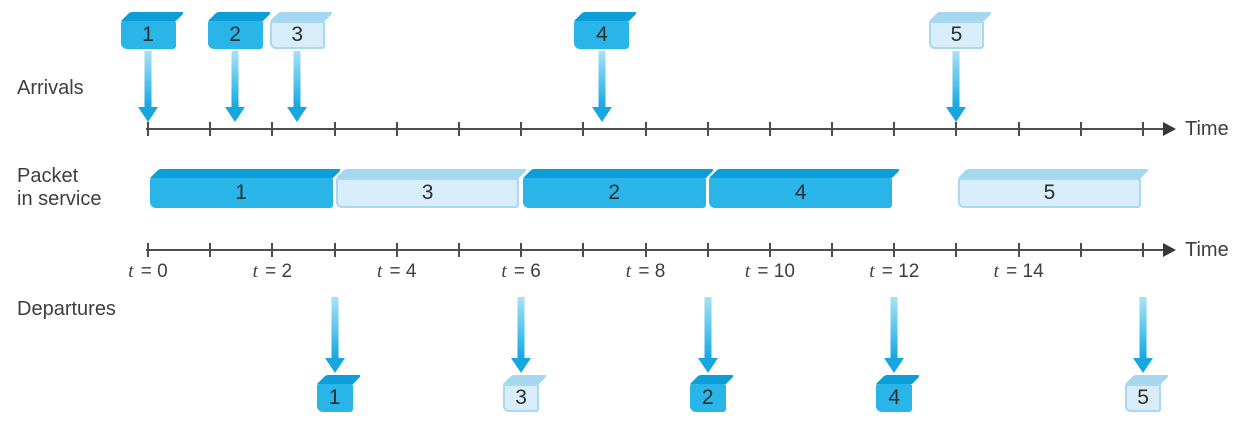  I want to click on time-axis-bottom, so click(654, 250).